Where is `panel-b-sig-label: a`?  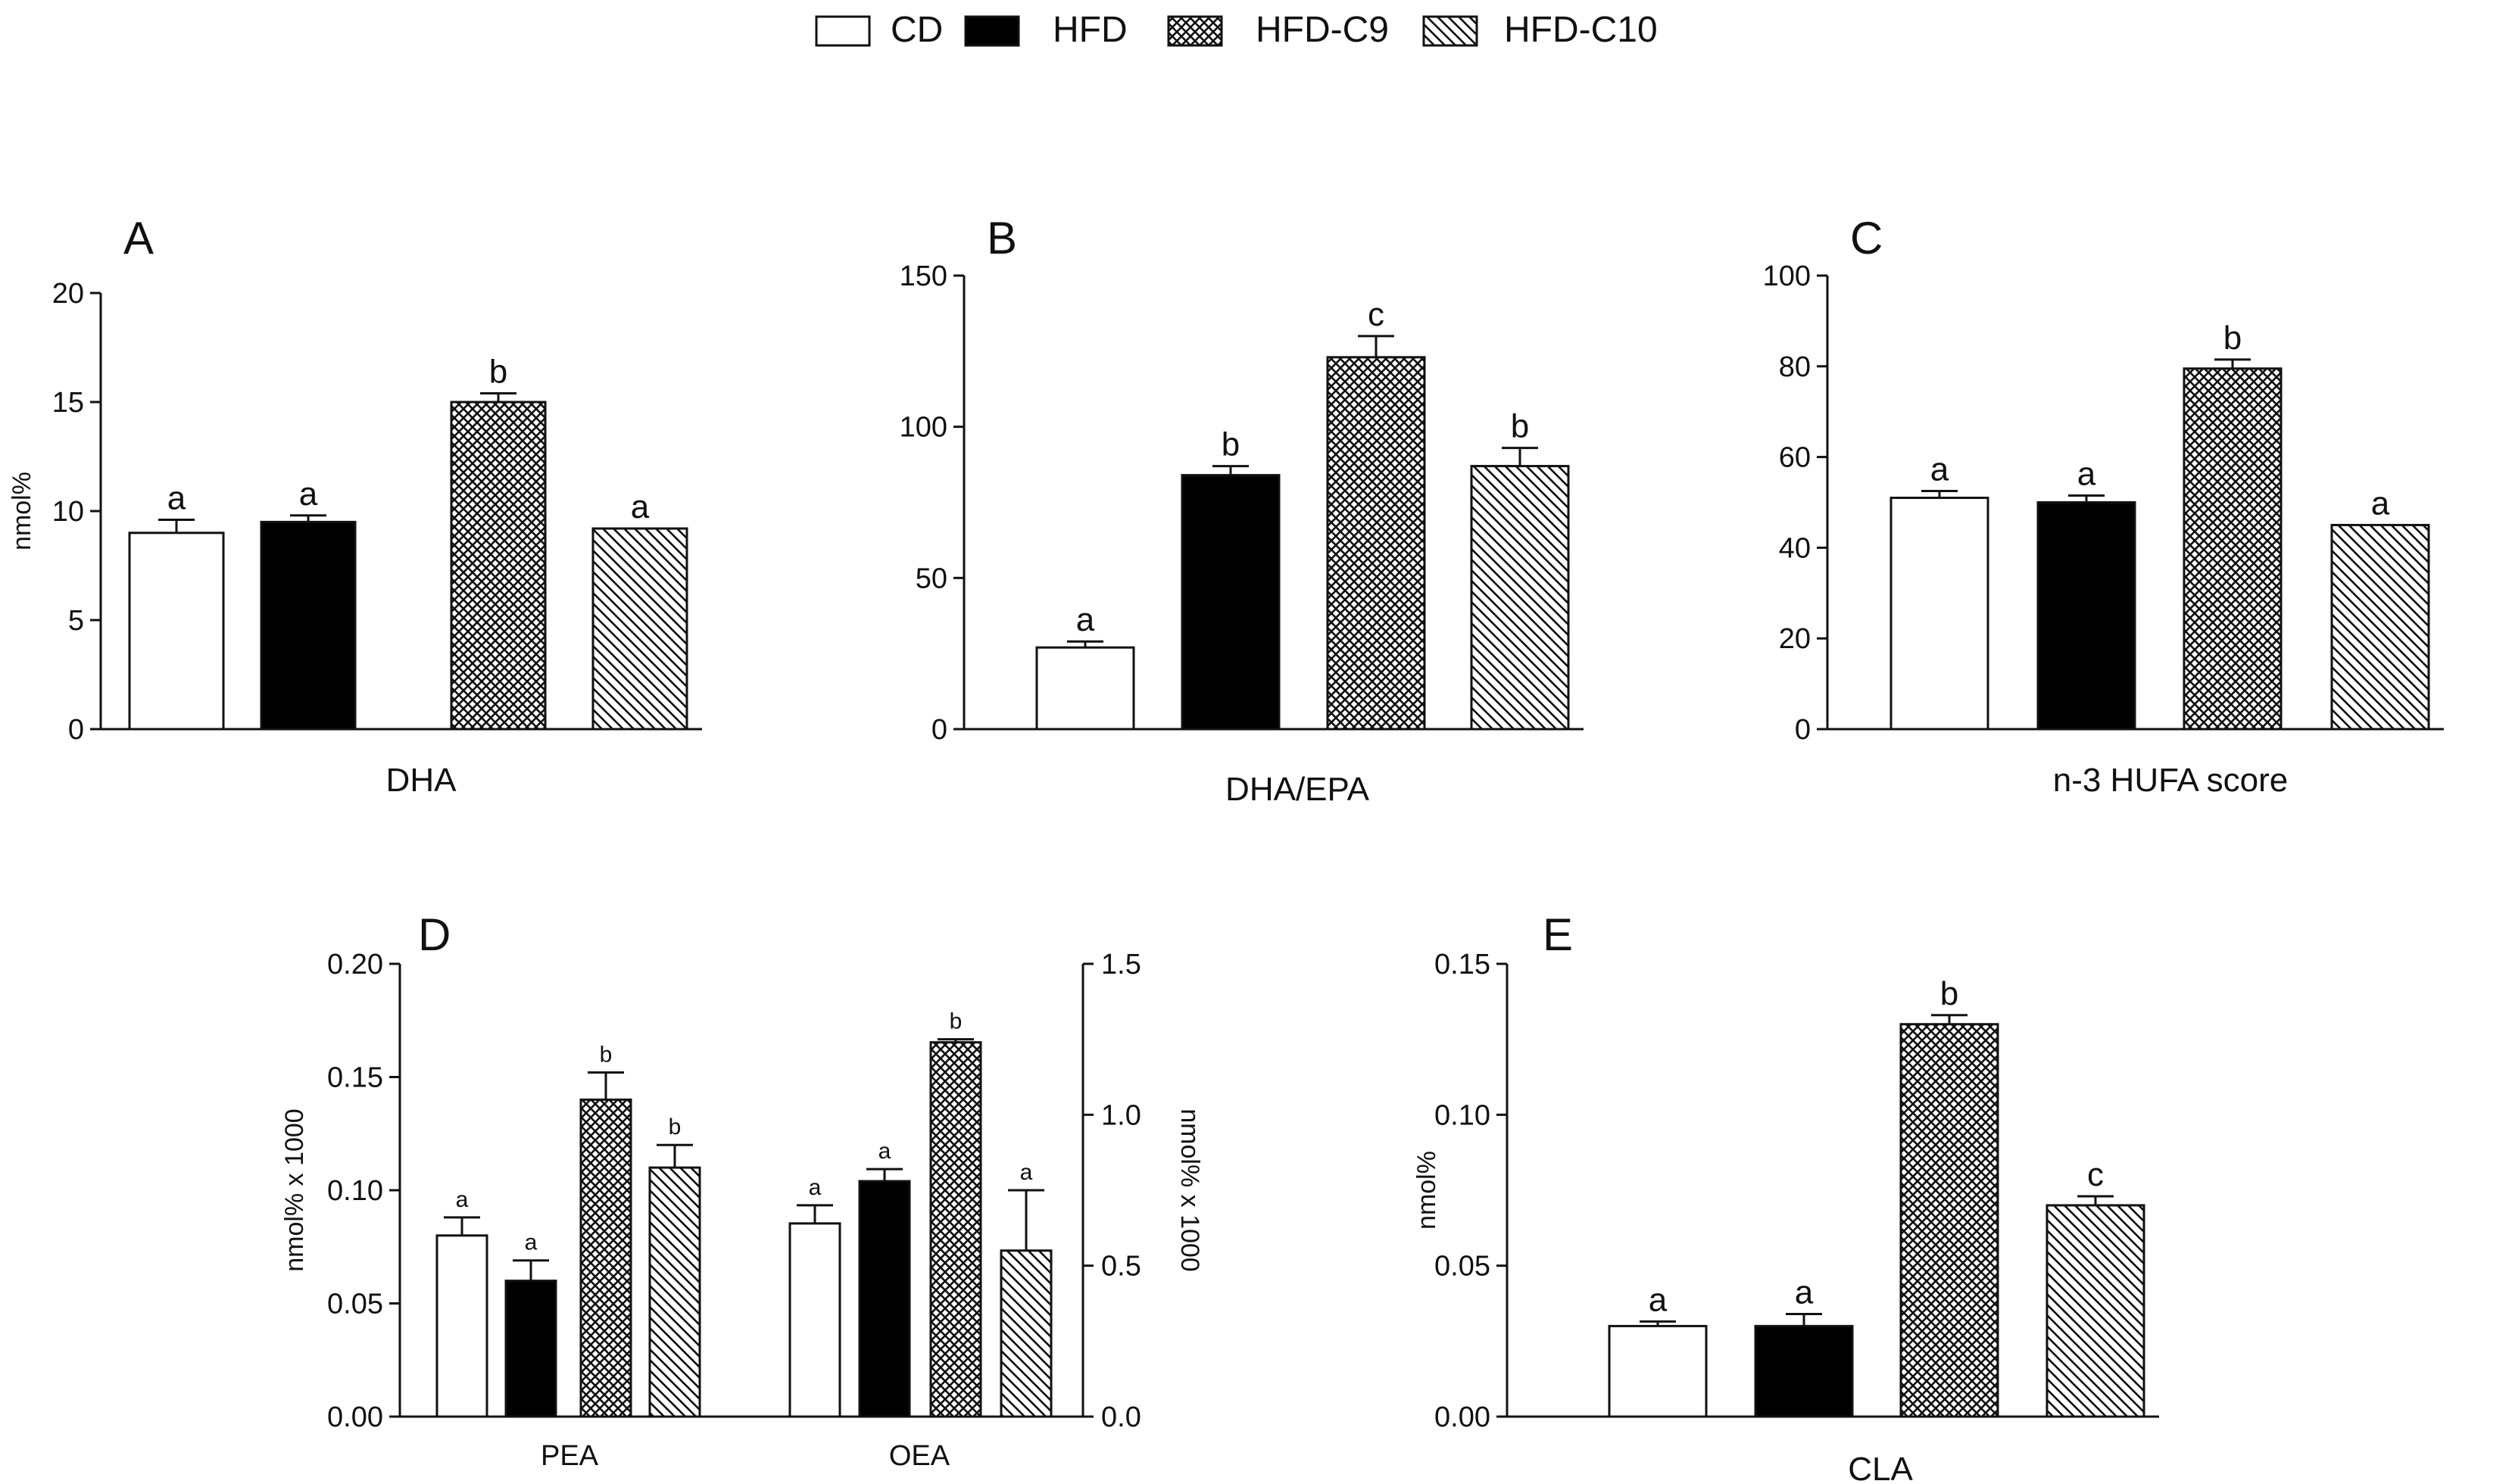
panel-b-sig-label: a is located at coordinates (1085, 619).